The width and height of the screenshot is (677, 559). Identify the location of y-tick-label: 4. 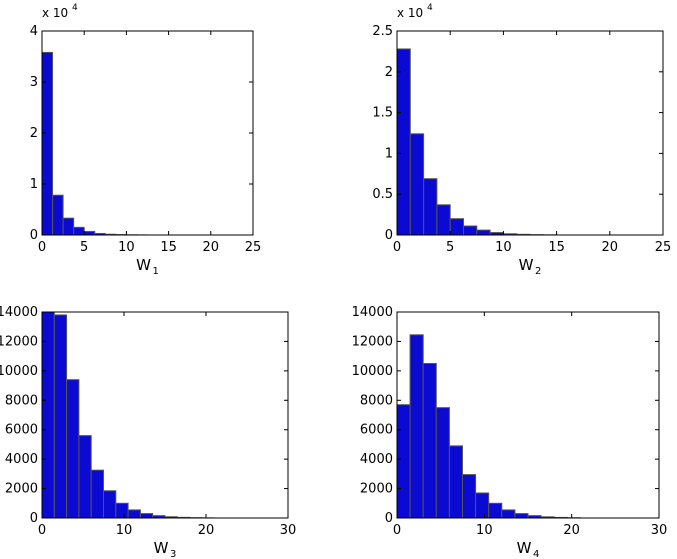
(34, 31).